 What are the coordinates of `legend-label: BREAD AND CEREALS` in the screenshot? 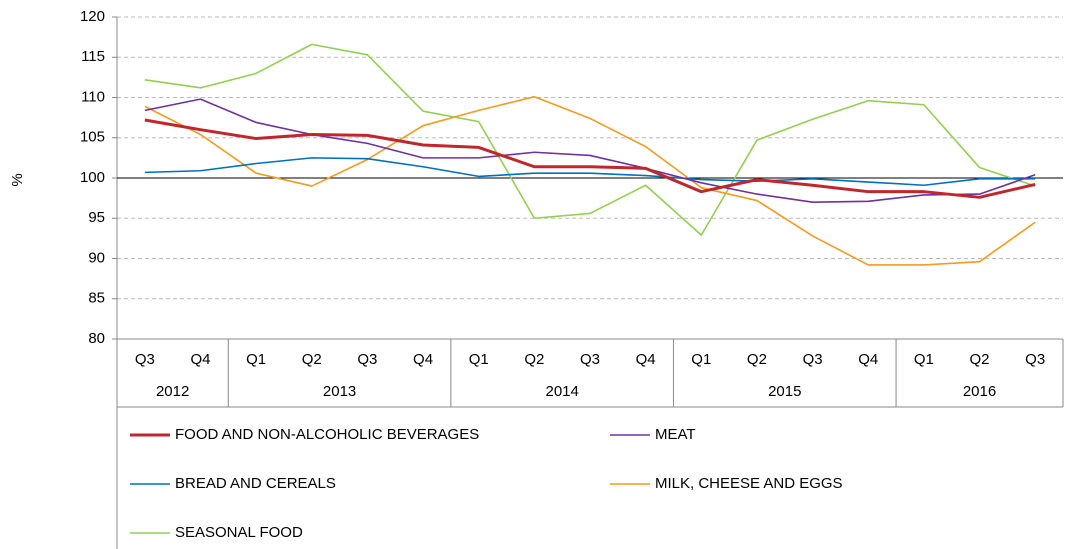 It's located at (255, 483).